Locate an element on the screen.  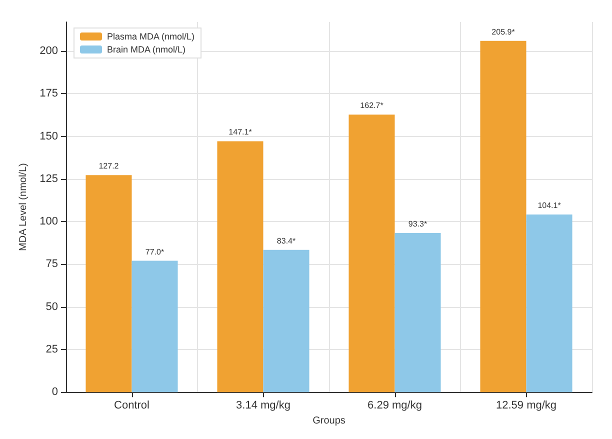
x-tick-label: 12.59 mg/kg is located at coordinates (526, 406).